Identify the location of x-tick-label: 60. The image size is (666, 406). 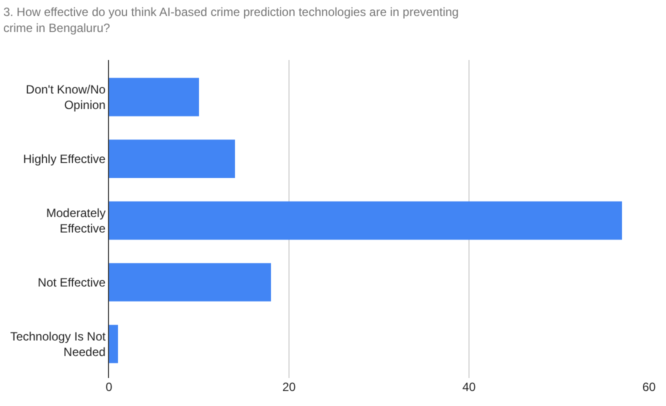
(649, 387).